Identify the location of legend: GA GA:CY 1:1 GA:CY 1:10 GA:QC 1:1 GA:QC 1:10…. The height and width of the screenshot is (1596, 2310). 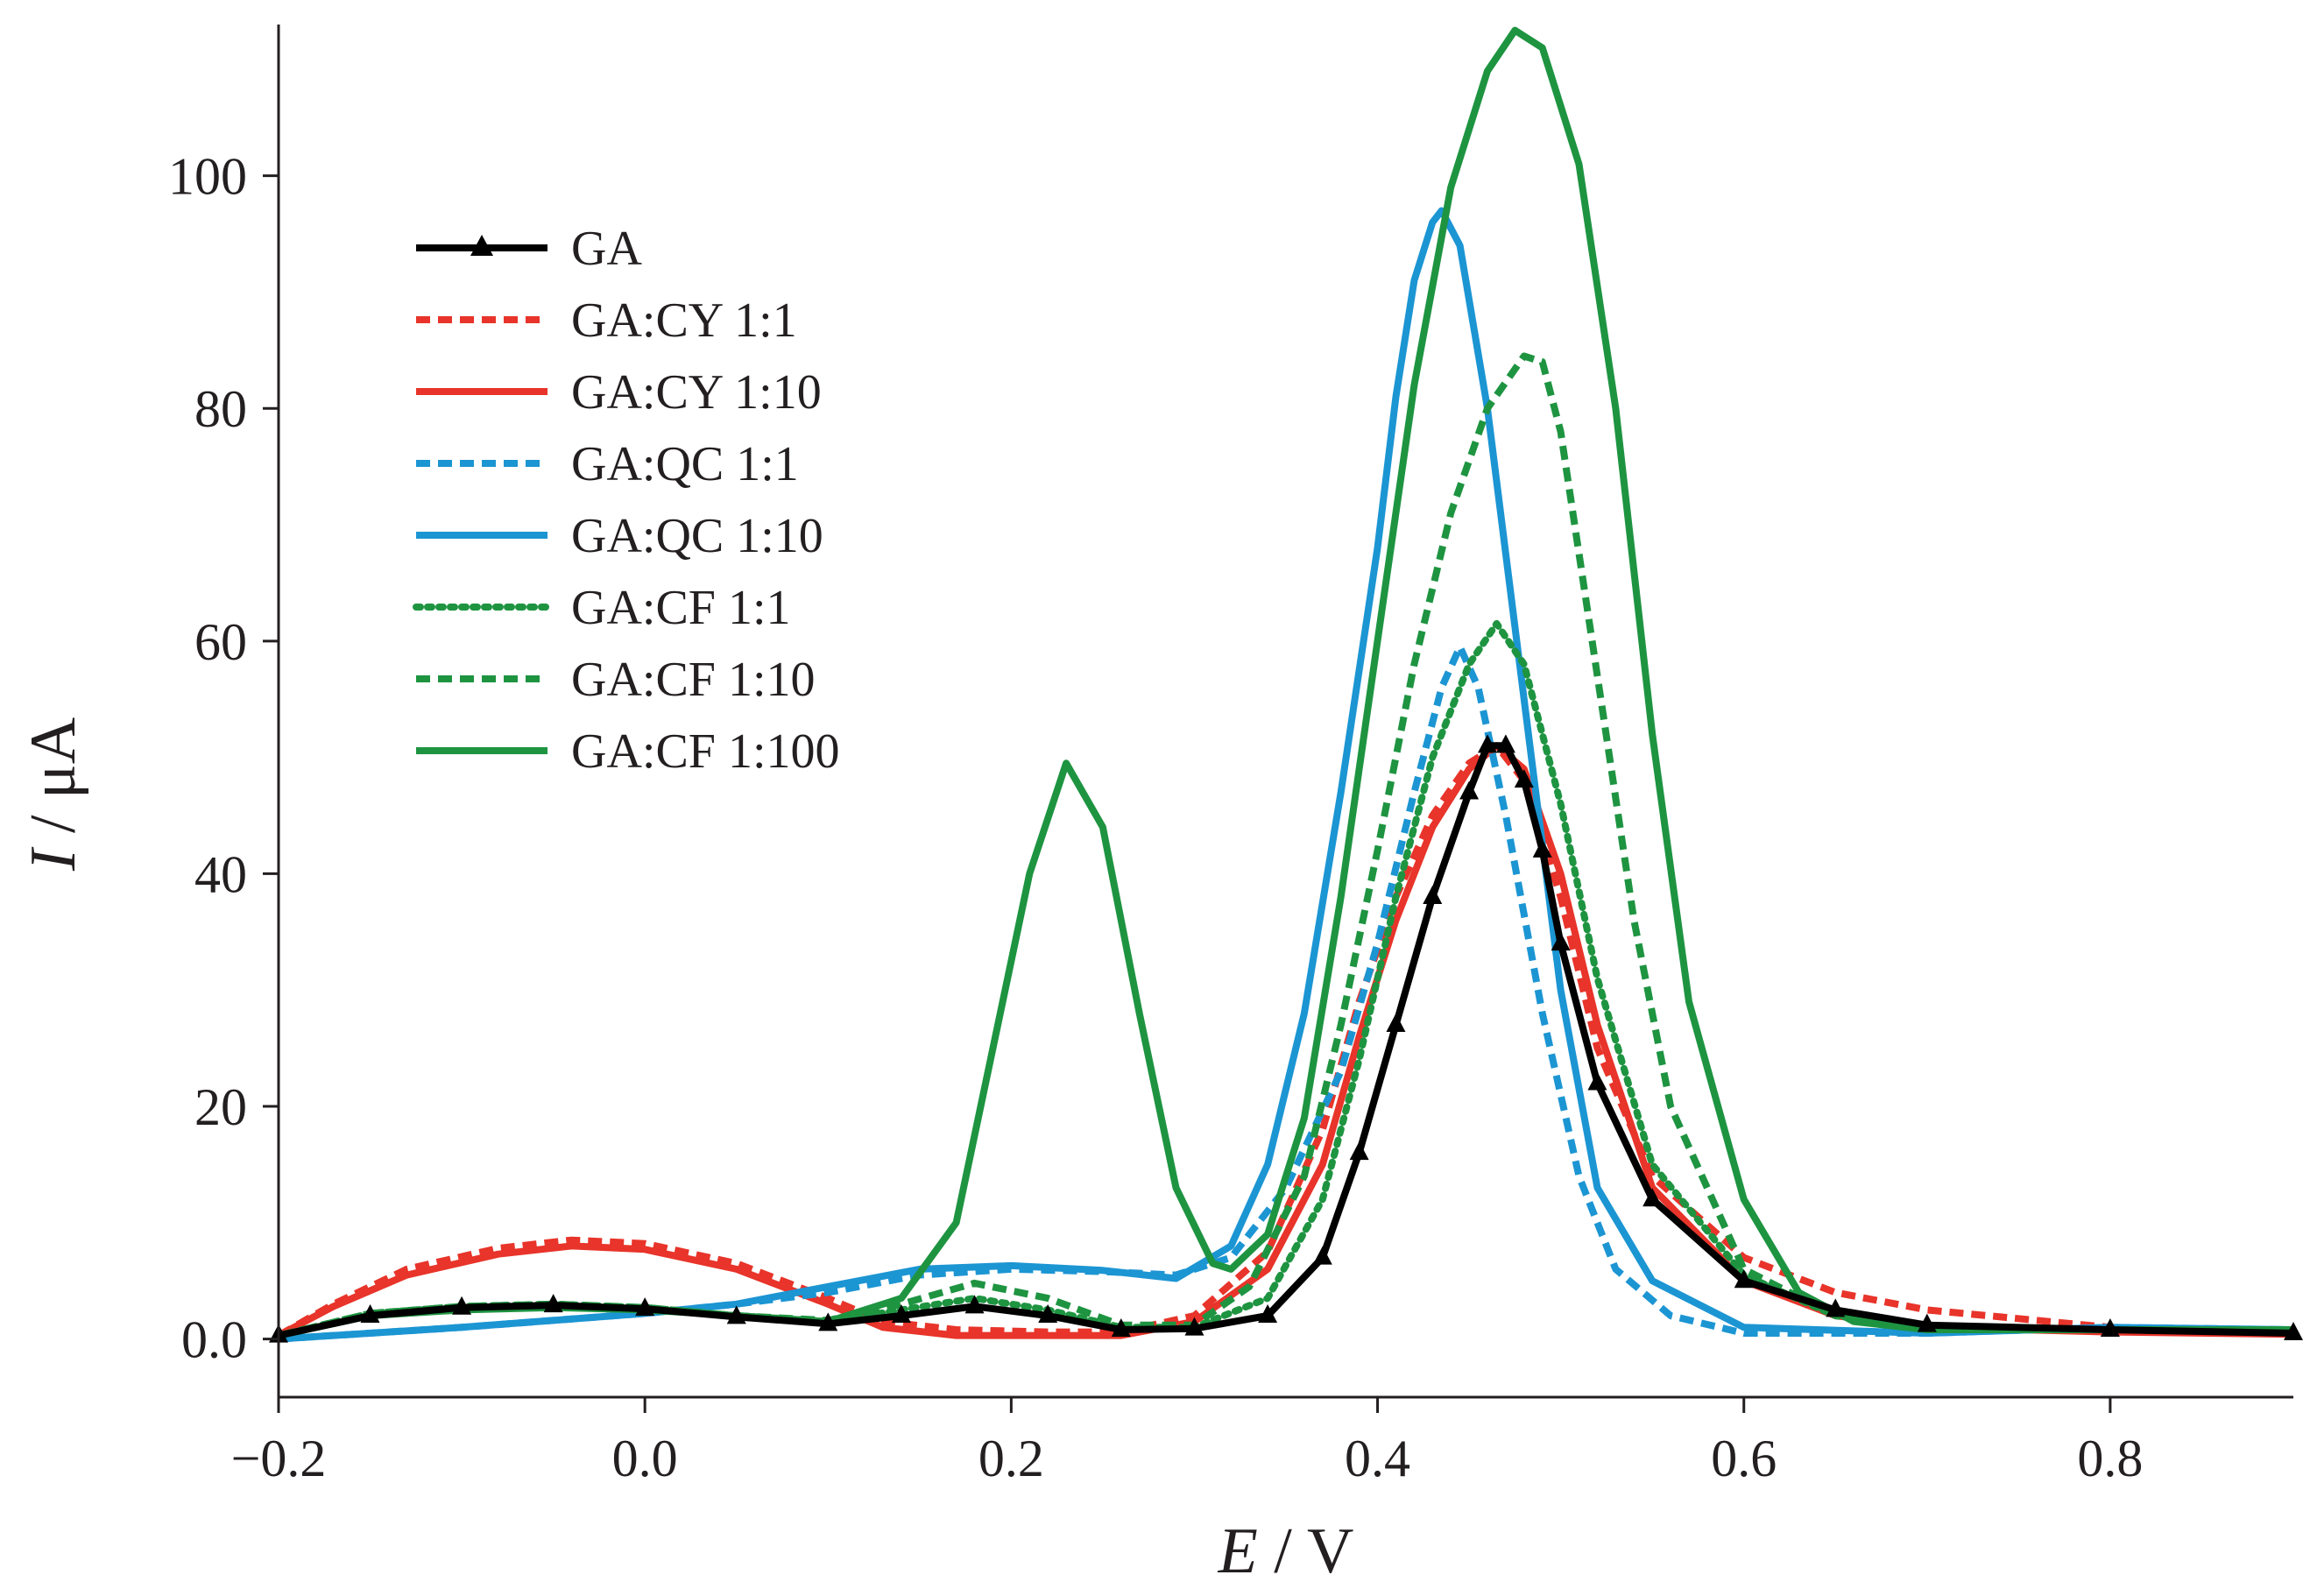
(626, 500).